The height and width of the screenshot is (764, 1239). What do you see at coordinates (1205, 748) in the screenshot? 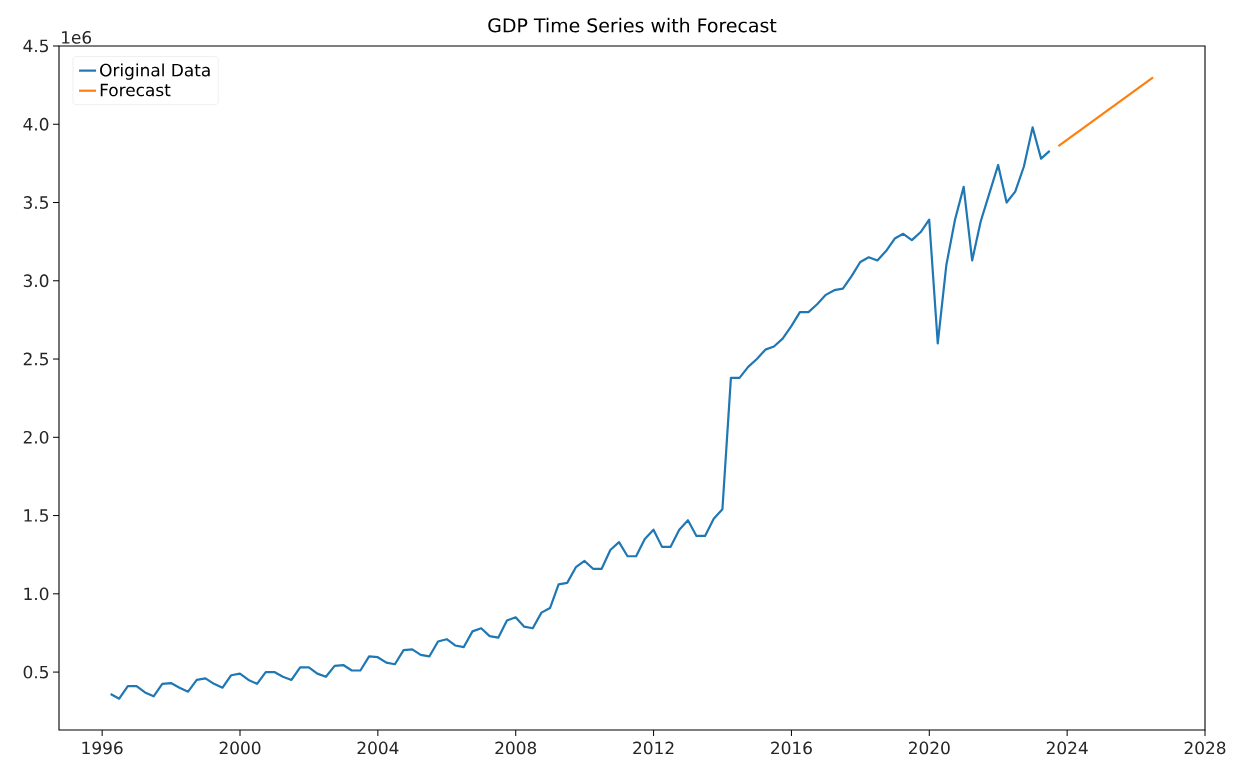
I see `x-tick-label: 2028` at bounding box center [1205, 748].